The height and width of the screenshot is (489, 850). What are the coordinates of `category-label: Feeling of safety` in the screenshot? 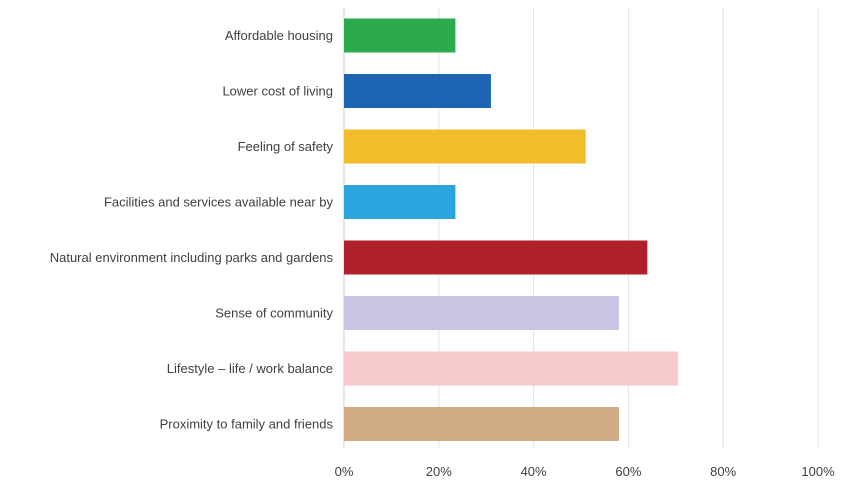 It's located at (286, 146).